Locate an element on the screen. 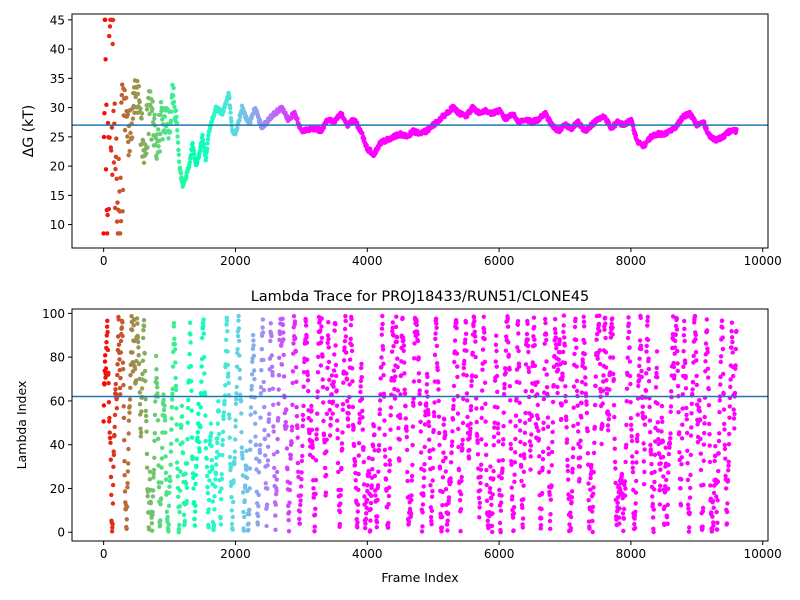 Image resolution: width=800 pixels, height=600 pixels. x-tick-label: 8000 is located at coordinates (631, 261).